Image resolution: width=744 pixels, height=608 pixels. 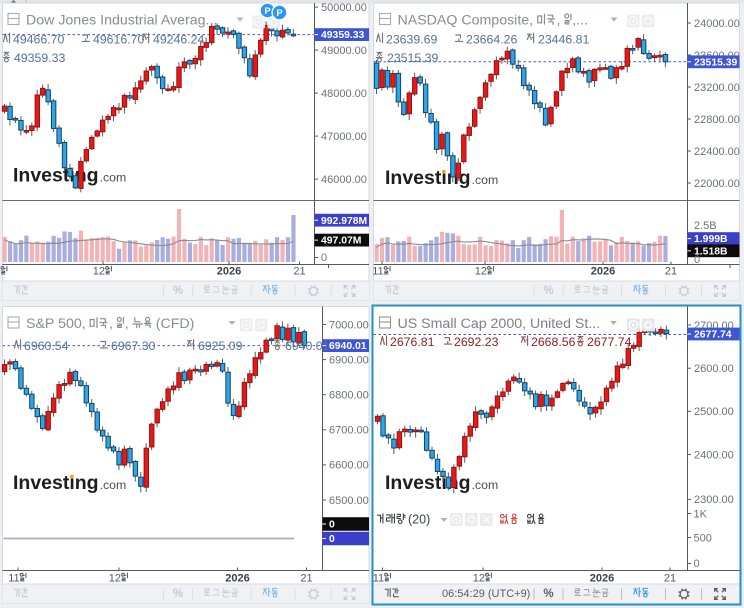 What do you see at coordinates (344, 137) in the screenshot?
I see `svg-text: 47000.00` at bounding box center [344, 137].